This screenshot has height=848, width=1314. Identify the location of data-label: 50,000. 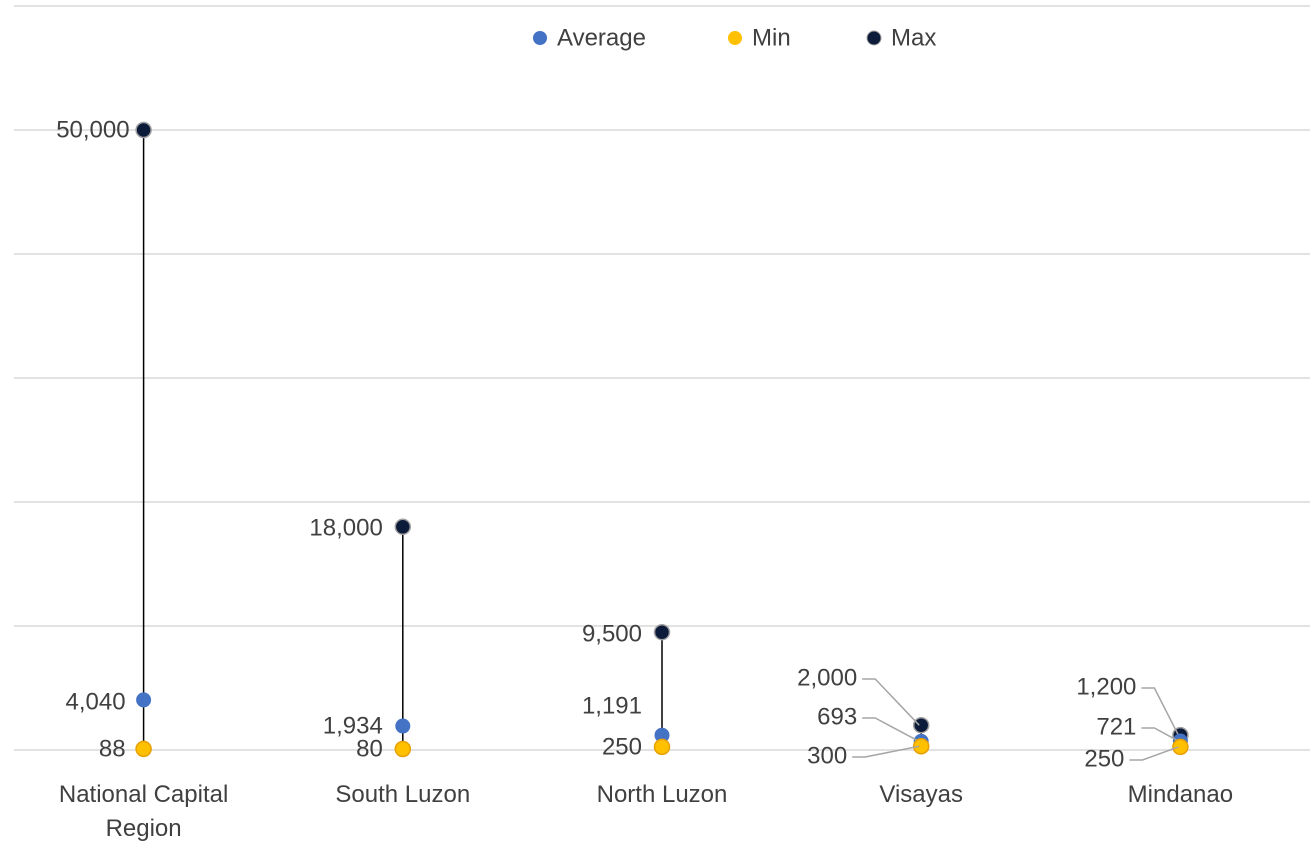
(92, 129).